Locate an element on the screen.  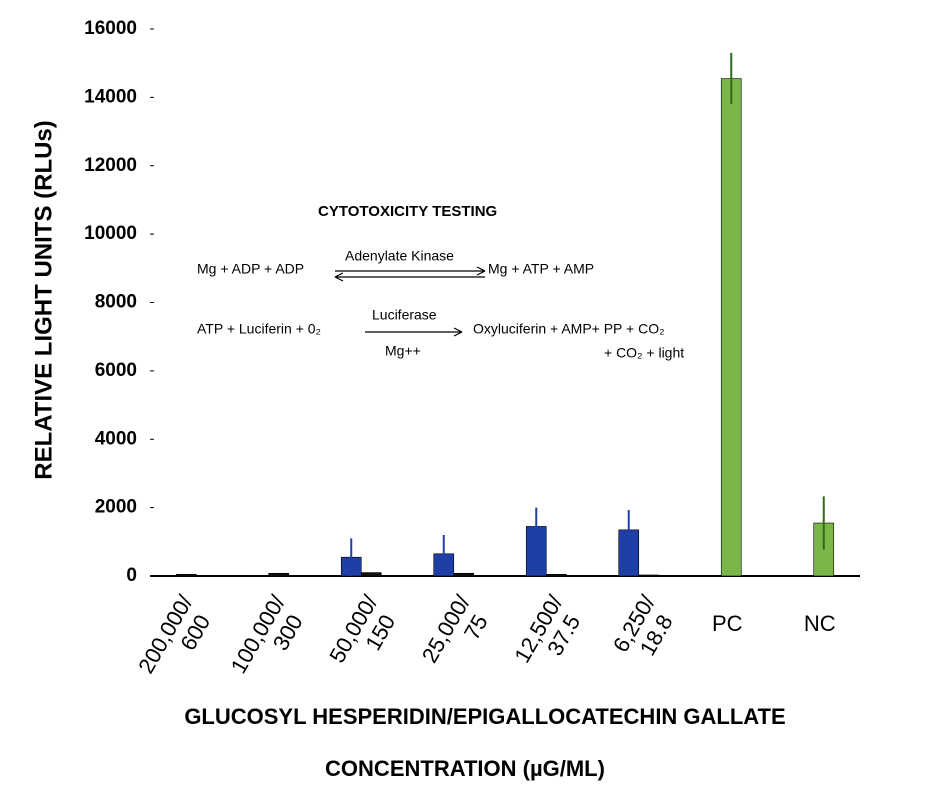
x-axis-label: CONCENTRATION (µG/ML) is located at coordinates (465, 768).